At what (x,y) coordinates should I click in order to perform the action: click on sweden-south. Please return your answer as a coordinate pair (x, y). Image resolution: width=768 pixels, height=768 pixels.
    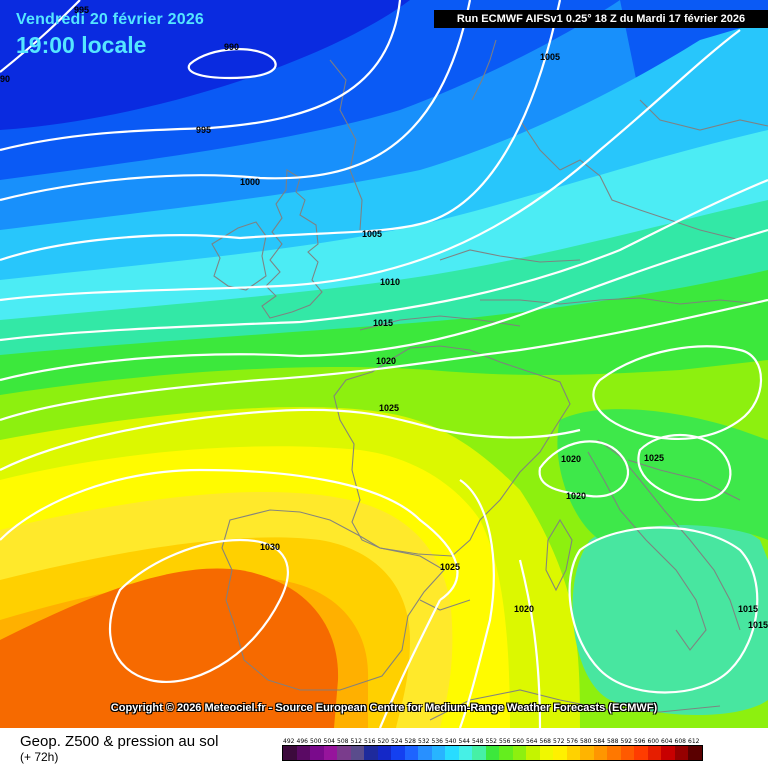
    Looking at the image, I should click on (540, 145).